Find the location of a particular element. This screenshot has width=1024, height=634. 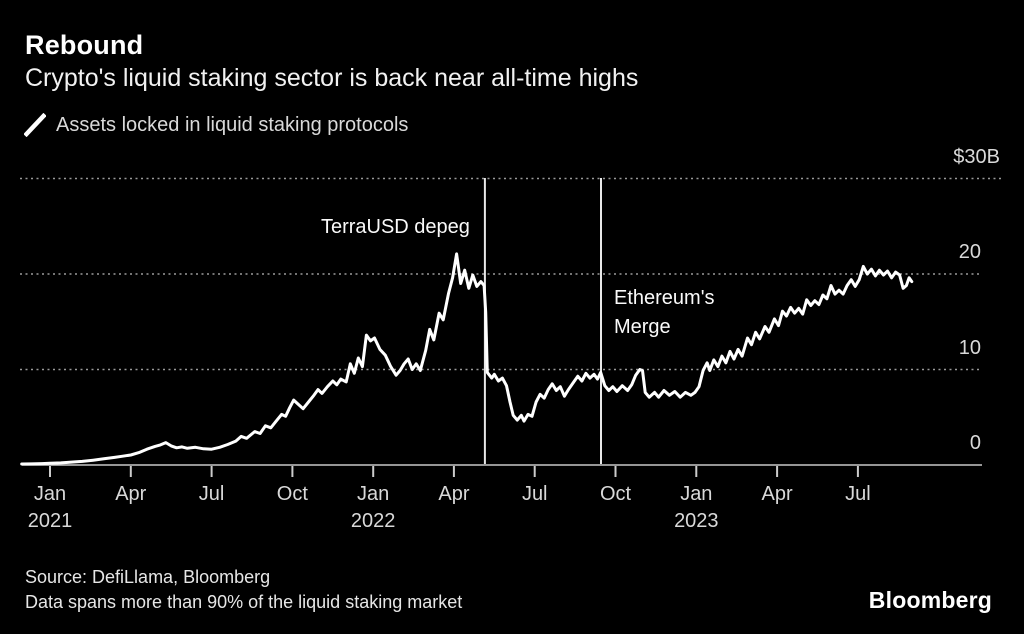

line-series-icon is located at coordinates (35, 125).